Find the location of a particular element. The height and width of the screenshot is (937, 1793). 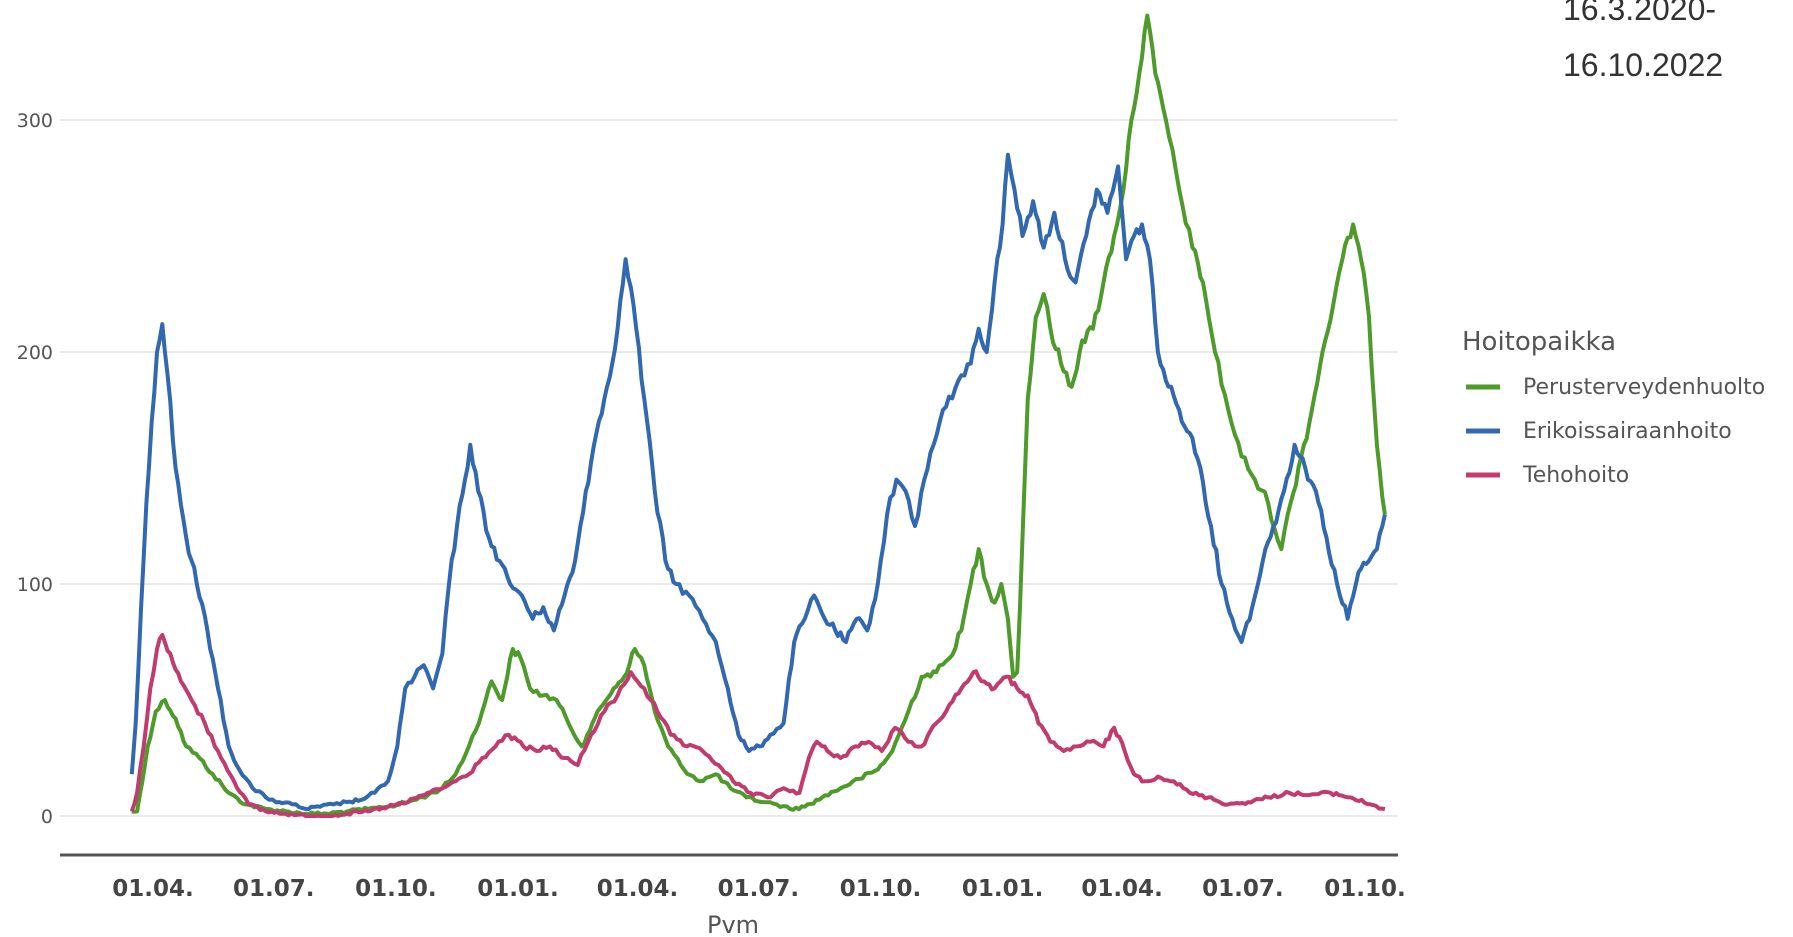

legend-label: Erikoissairaanhoito is located at coordinates (1627, 431).